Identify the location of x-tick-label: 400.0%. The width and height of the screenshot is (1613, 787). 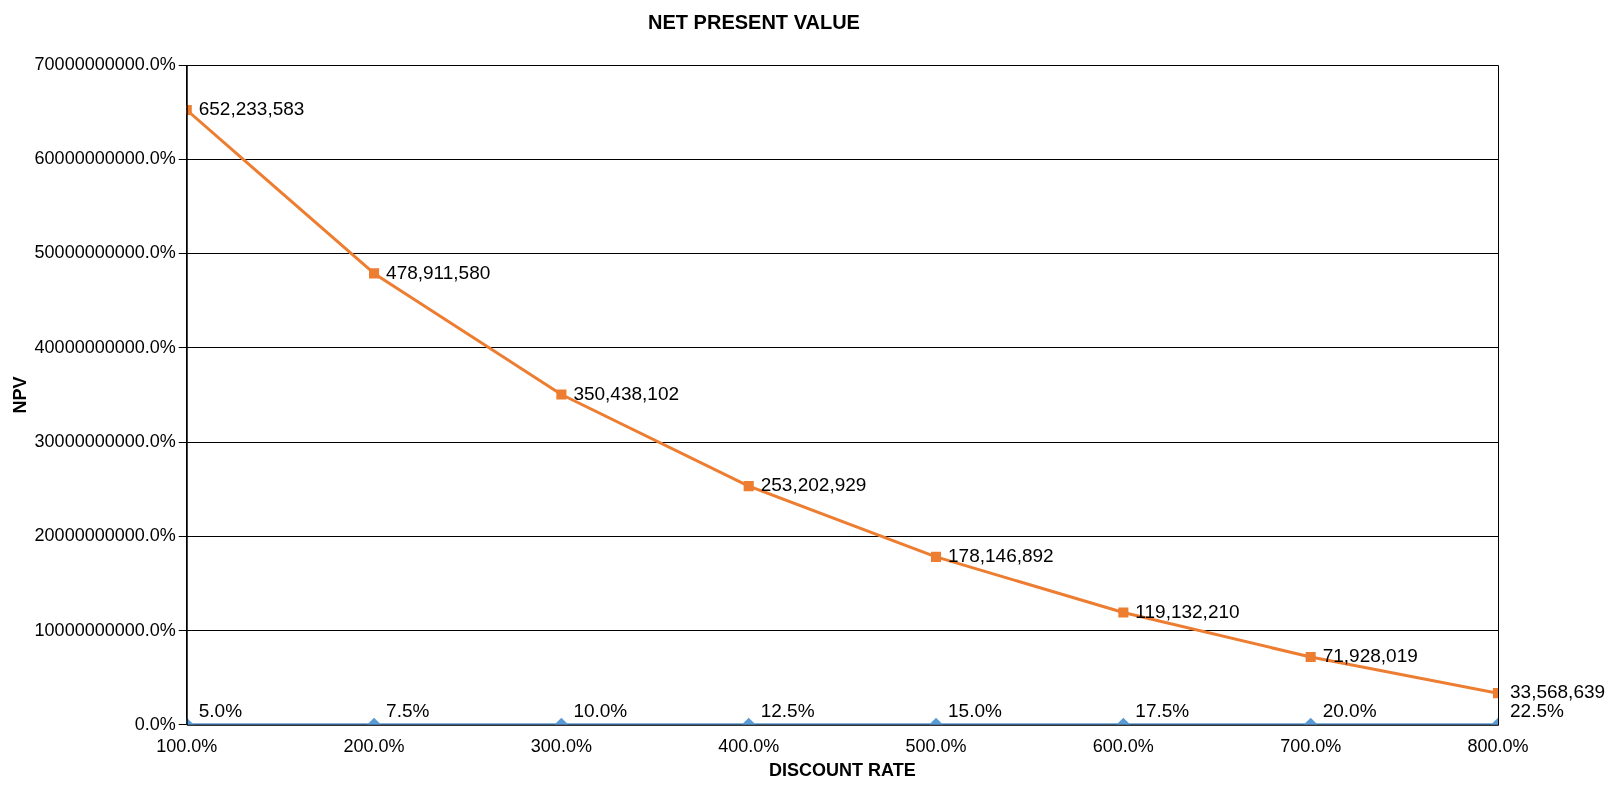
(749, 745).